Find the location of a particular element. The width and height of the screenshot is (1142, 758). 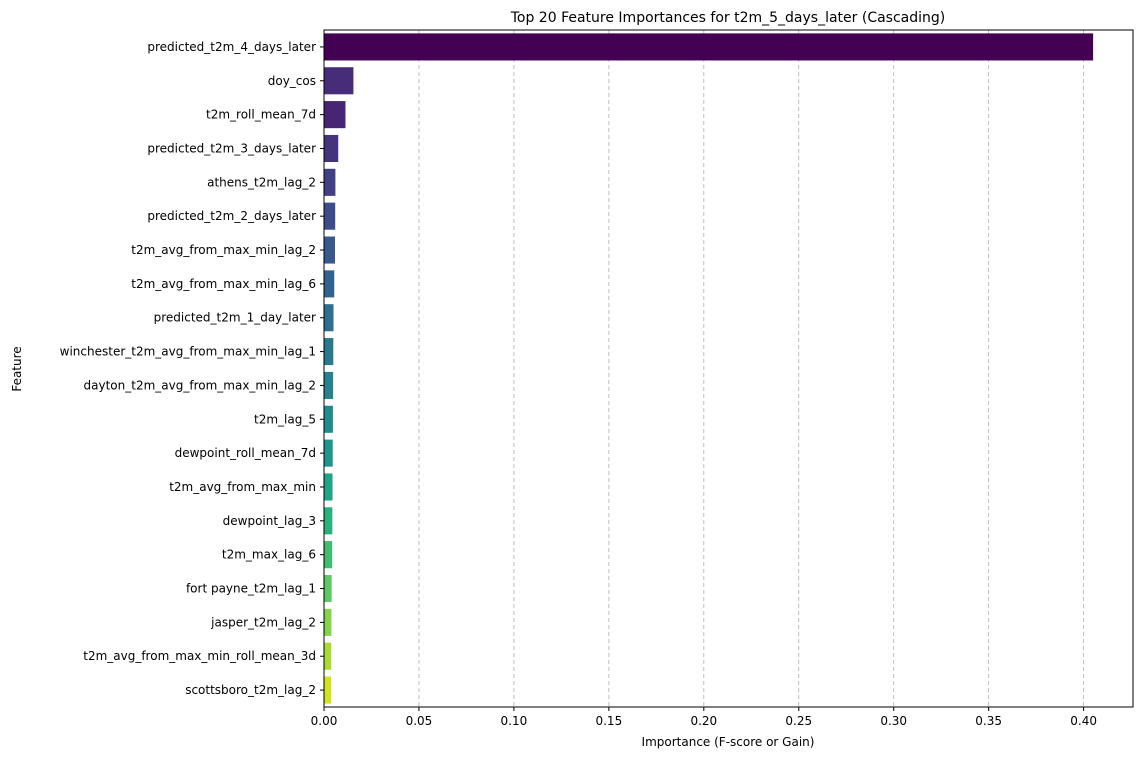

y-tick-label: winchester_t2m_avg_from_max_min_lag_1 is located at coordinates (188, 352).